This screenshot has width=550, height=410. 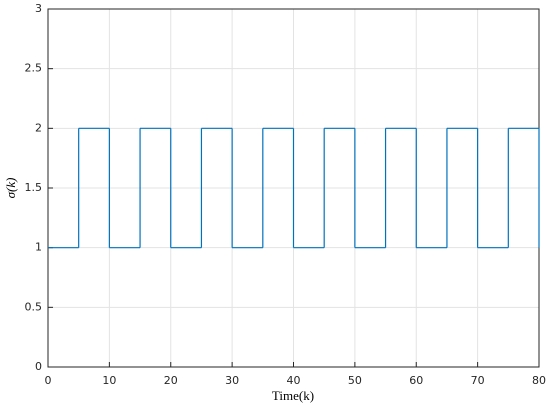 What do you see at coordinates (355, 380) in the screenshot?
I see `x-tick-label: 50` at bounding box center [355, 380].